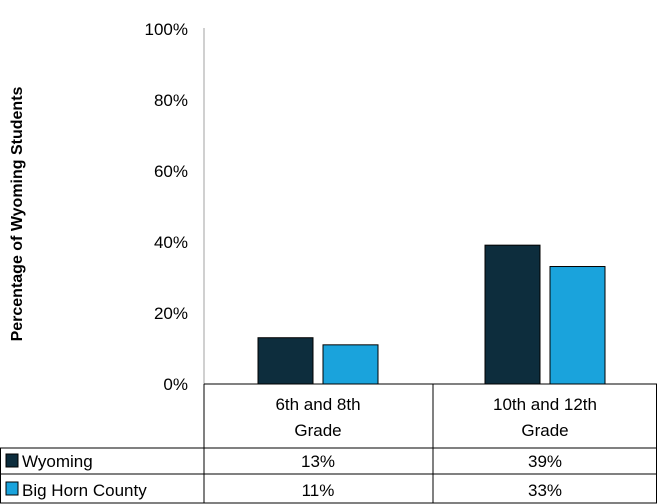 The height and width of the screenshot is (504, 657). What do you see at coordinates (171, 100) in the screenshot?
I see `y-tick-label: 80%` at bounding box center [171, 100].